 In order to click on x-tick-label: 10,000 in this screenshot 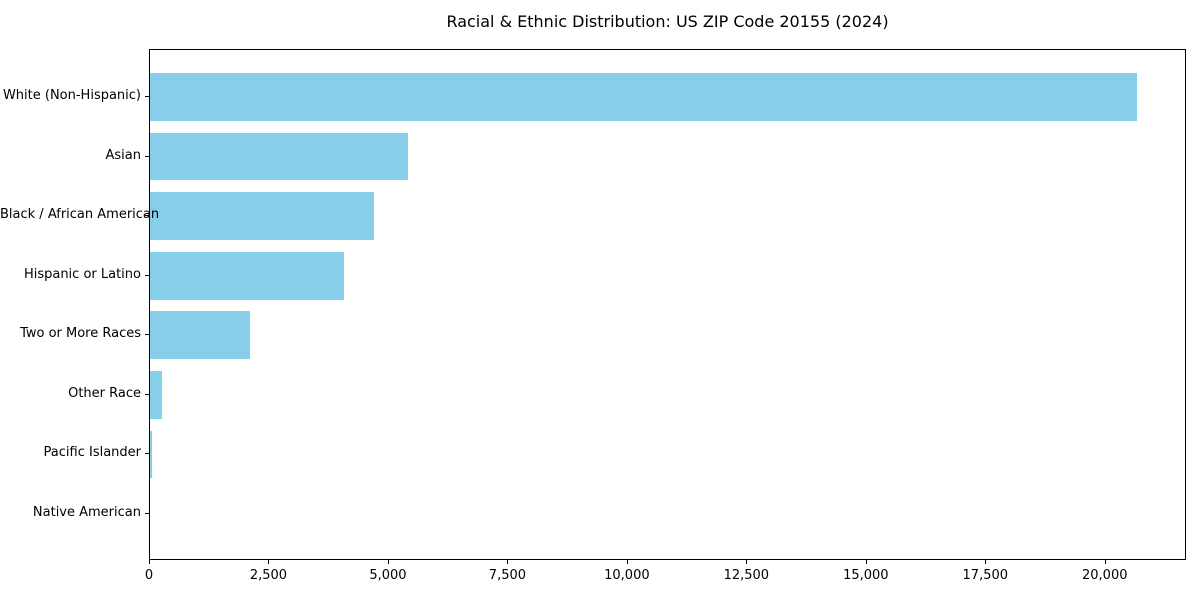, I will do `click(627, 575)`.